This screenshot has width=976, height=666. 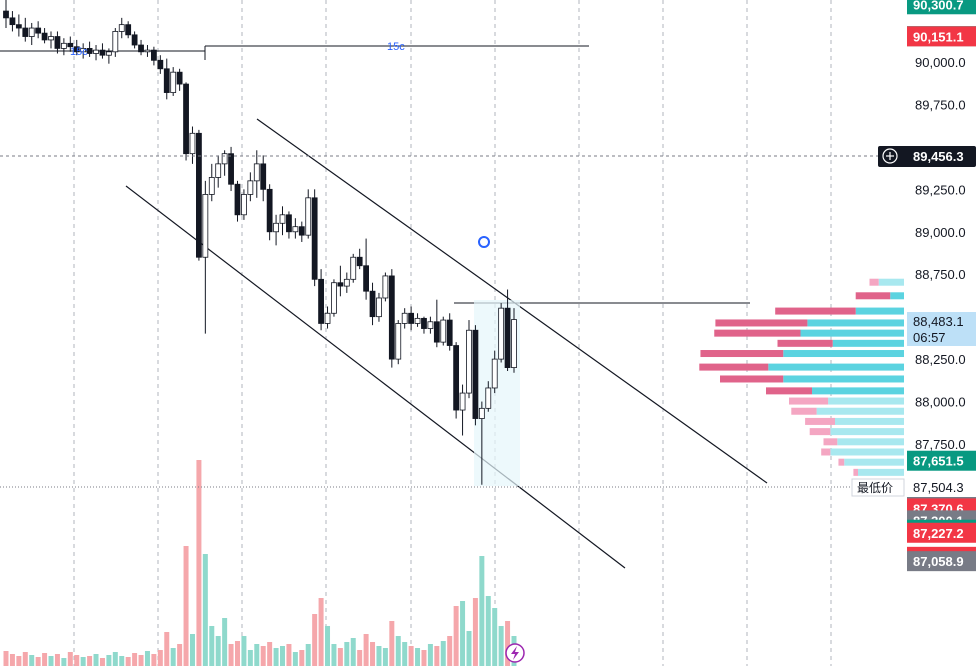 I want to click on volume-profile, so click(x=801, y=382).